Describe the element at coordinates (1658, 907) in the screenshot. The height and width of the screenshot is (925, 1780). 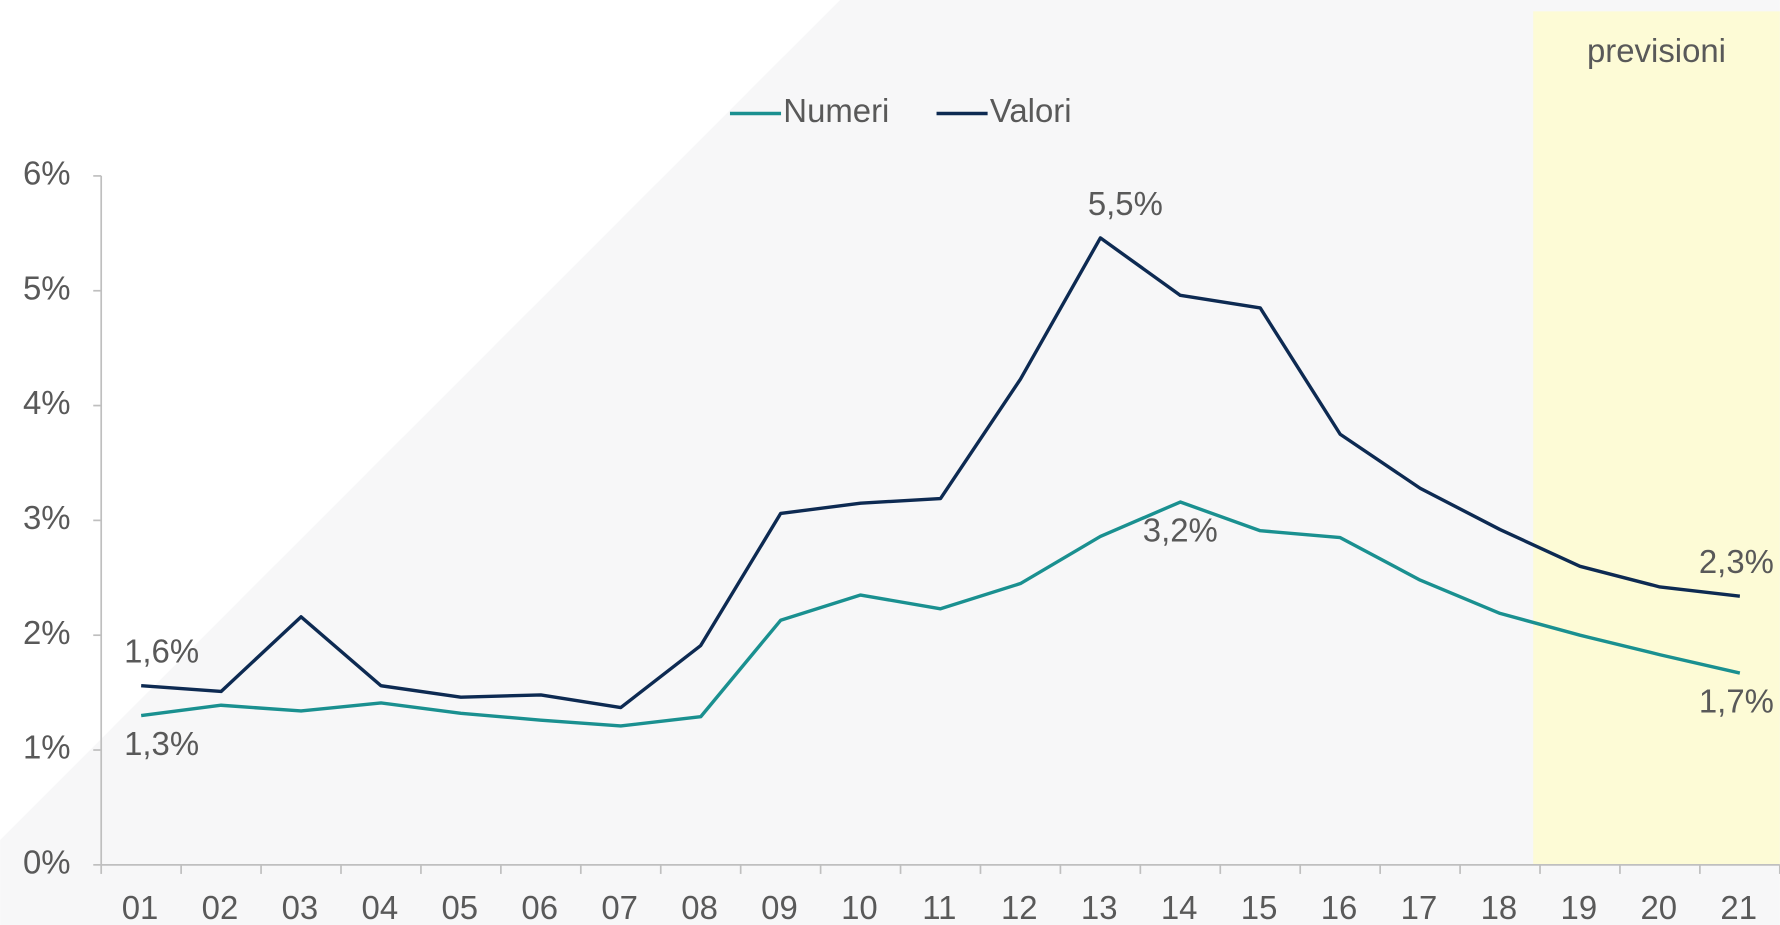
I see `x-tick-label: 20` at that location.